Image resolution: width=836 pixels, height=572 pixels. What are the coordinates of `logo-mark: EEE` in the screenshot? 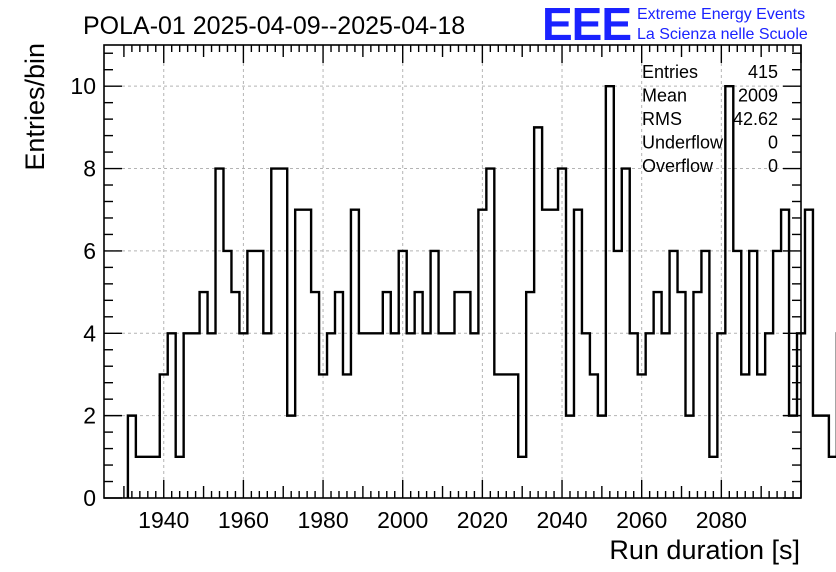 It's located at (586, 25).